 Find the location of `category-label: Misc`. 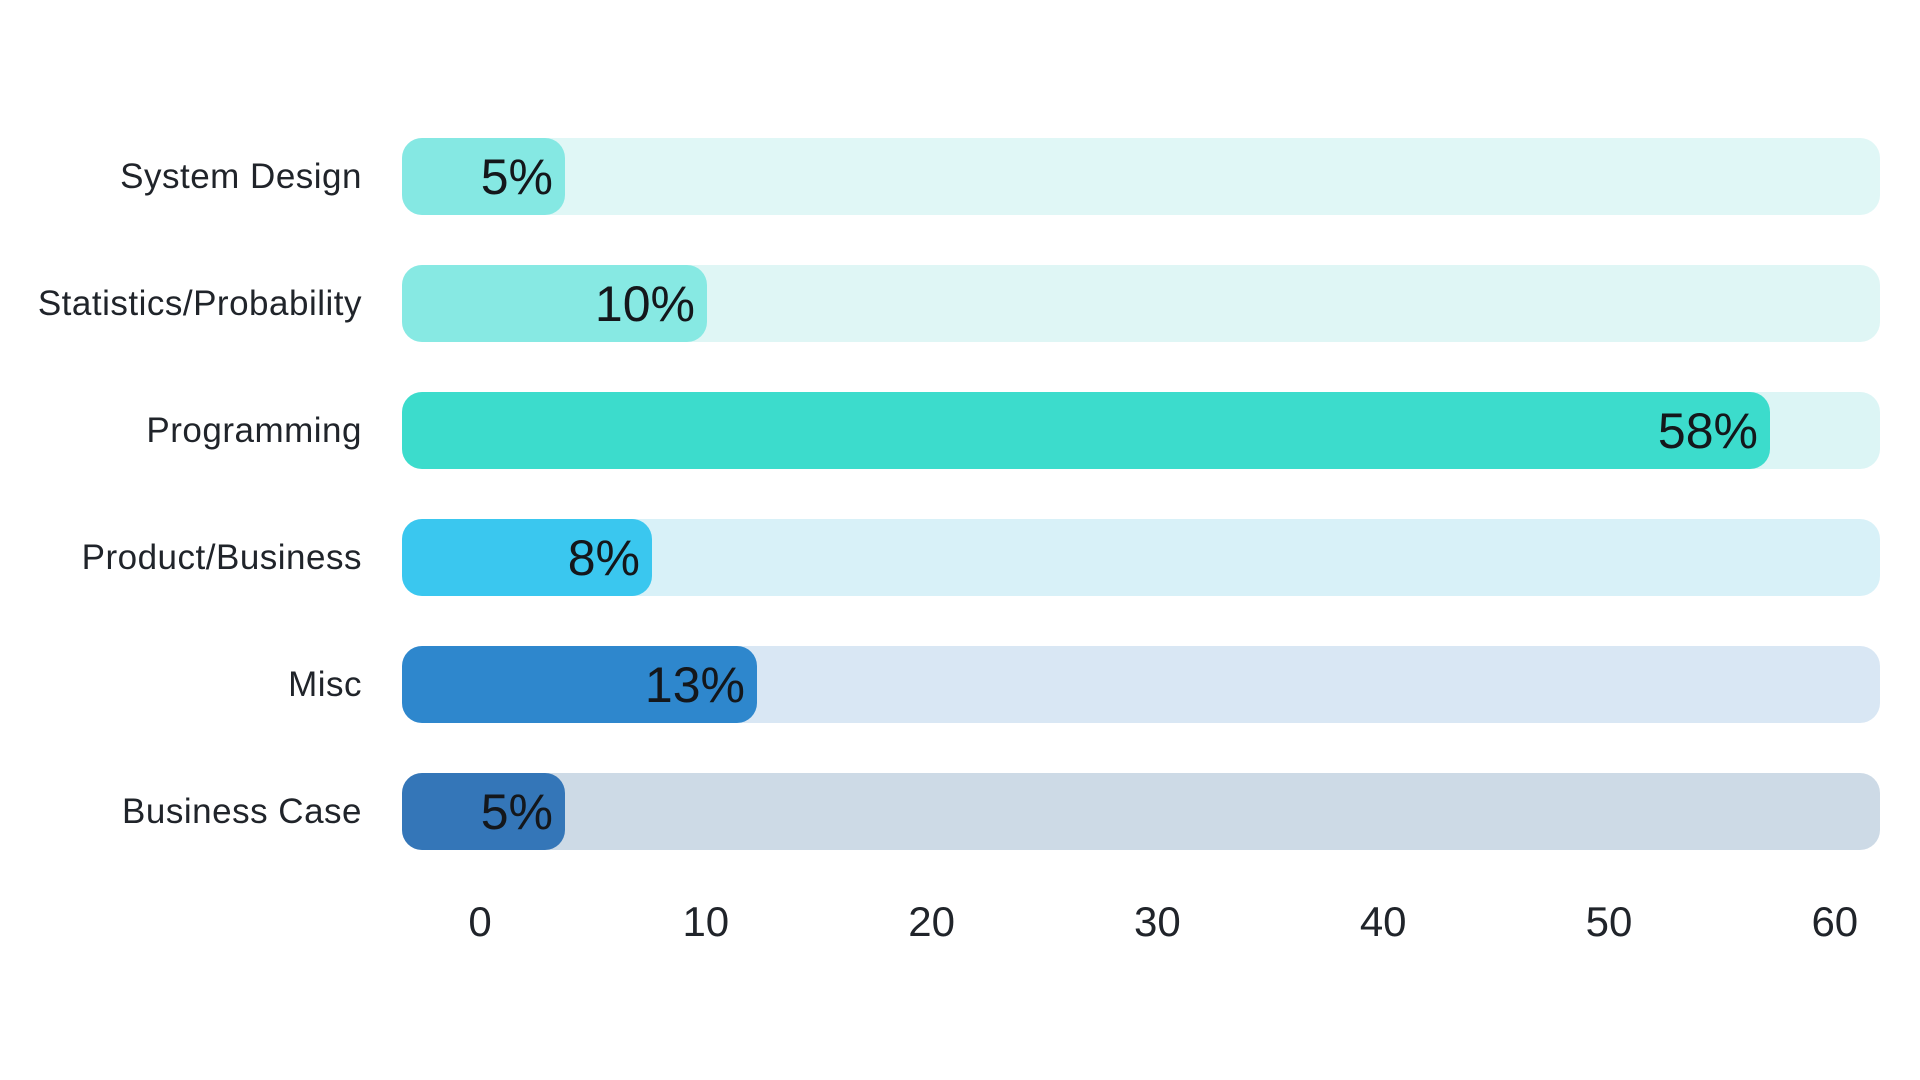

category-label: Misc is located at coordinates (325, 684).